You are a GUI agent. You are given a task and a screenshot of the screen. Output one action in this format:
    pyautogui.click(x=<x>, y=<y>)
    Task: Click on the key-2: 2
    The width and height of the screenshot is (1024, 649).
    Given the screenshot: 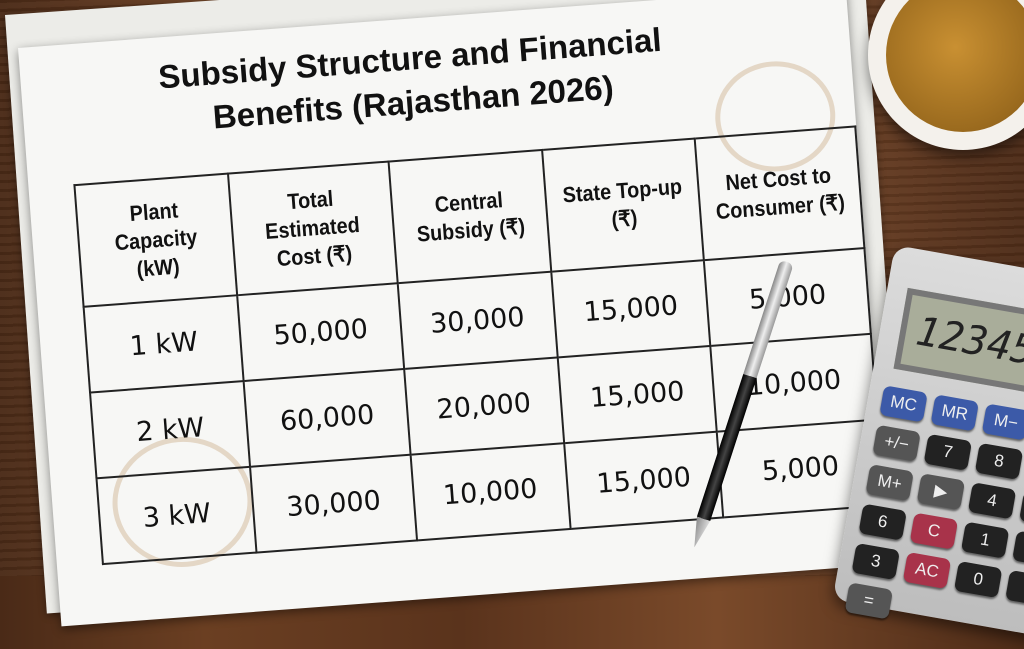 What is the action you would take?
    pyautogui.click(x=1018, y=549)
    